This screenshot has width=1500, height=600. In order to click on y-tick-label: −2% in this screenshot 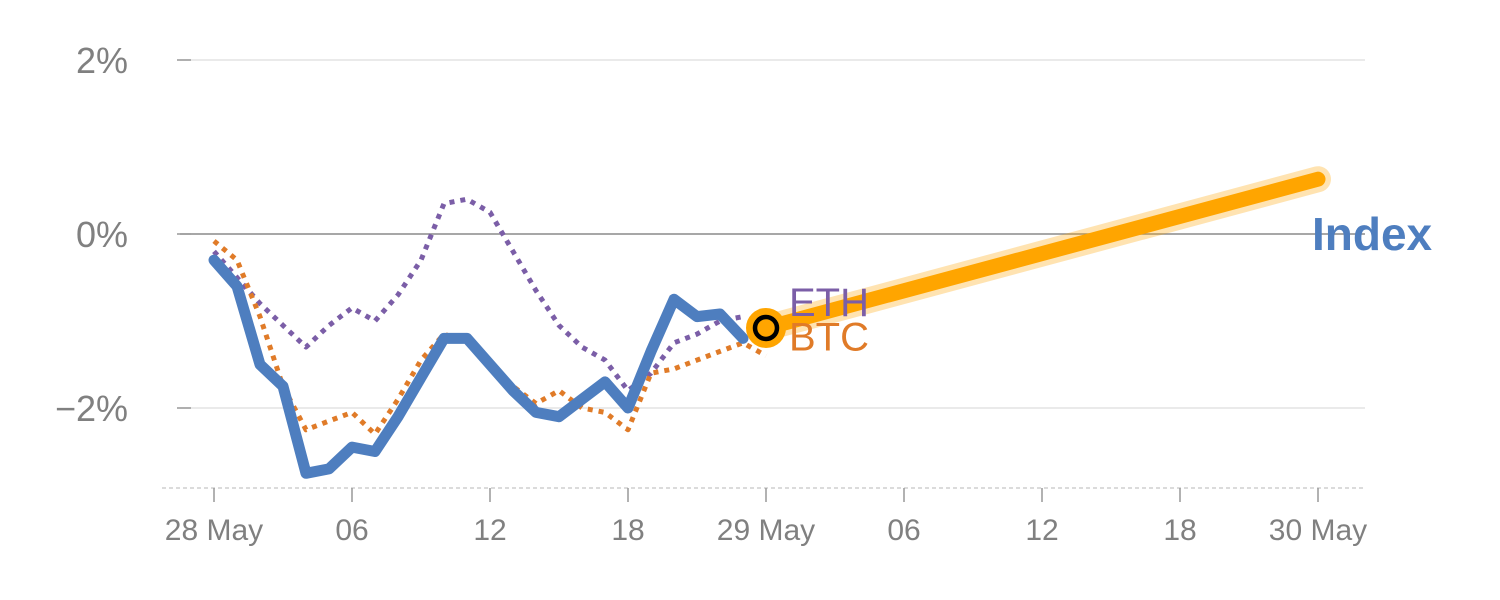, I will do `click(91, 408)`.